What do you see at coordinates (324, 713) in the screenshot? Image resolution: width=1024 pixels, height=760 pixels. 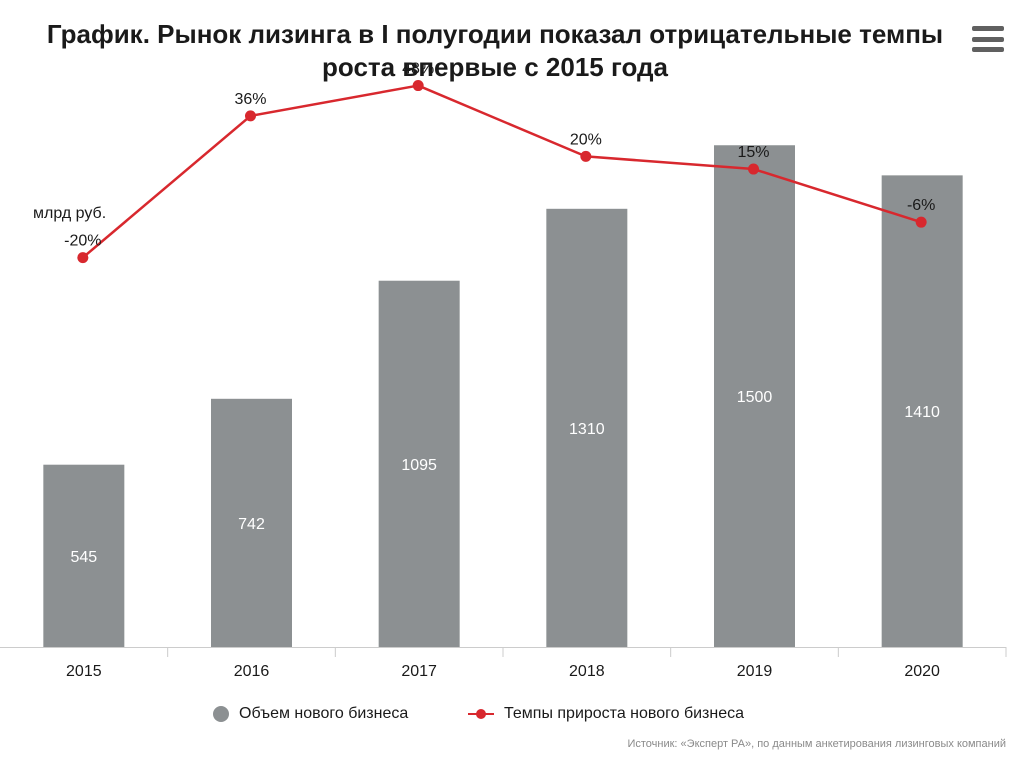 I see `legend-bars-label: Объем нового бизнеса` at bounding box center [324, 713].